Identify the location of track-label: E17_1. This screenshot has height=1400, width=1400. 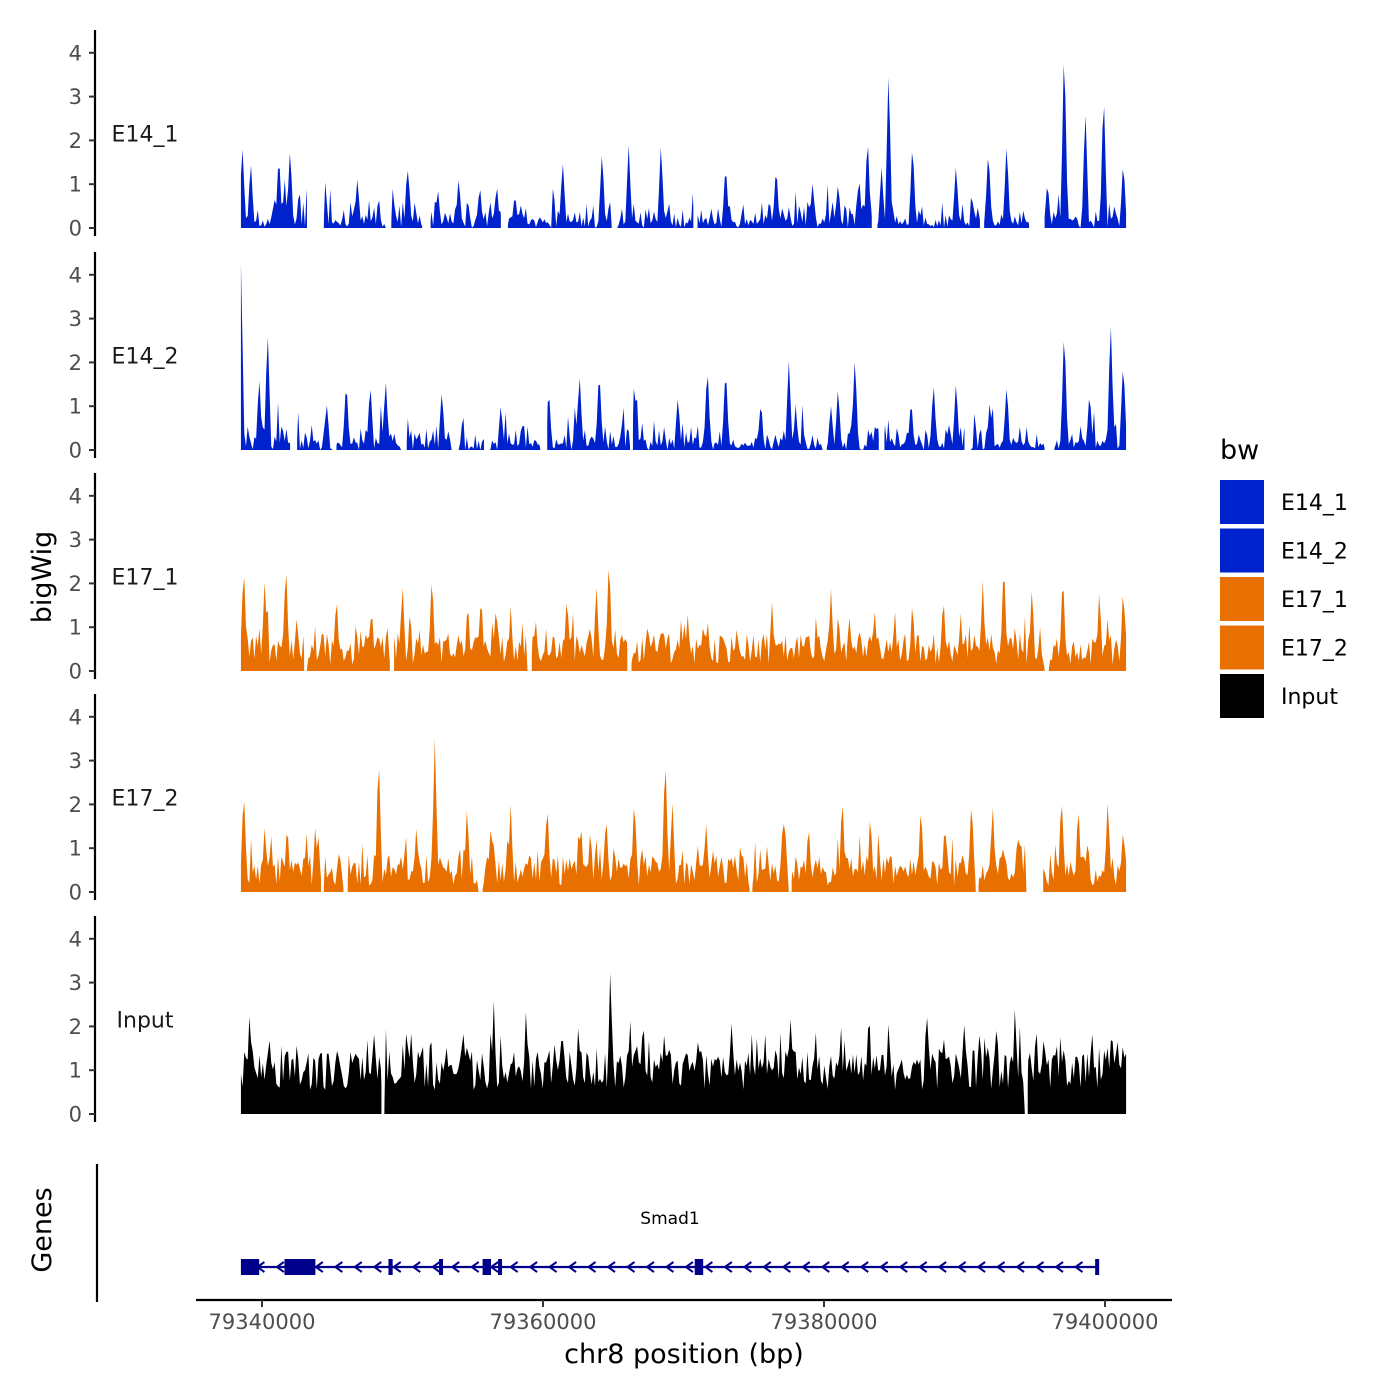
(145, 577).